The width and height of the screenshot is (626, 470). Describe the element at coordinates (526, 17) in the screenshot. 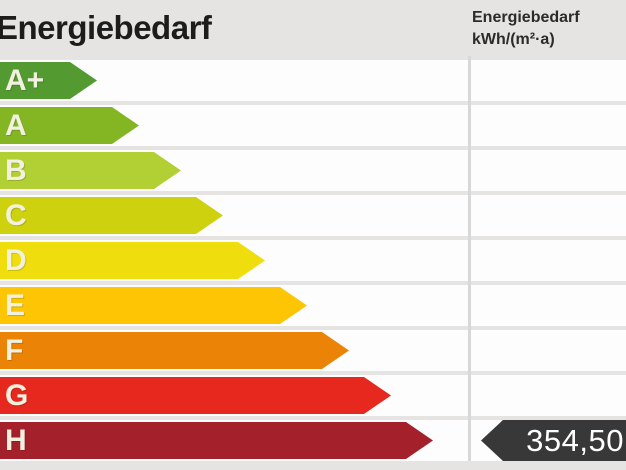

I see `value-column-header-line1: Energiebedarf` at that location.